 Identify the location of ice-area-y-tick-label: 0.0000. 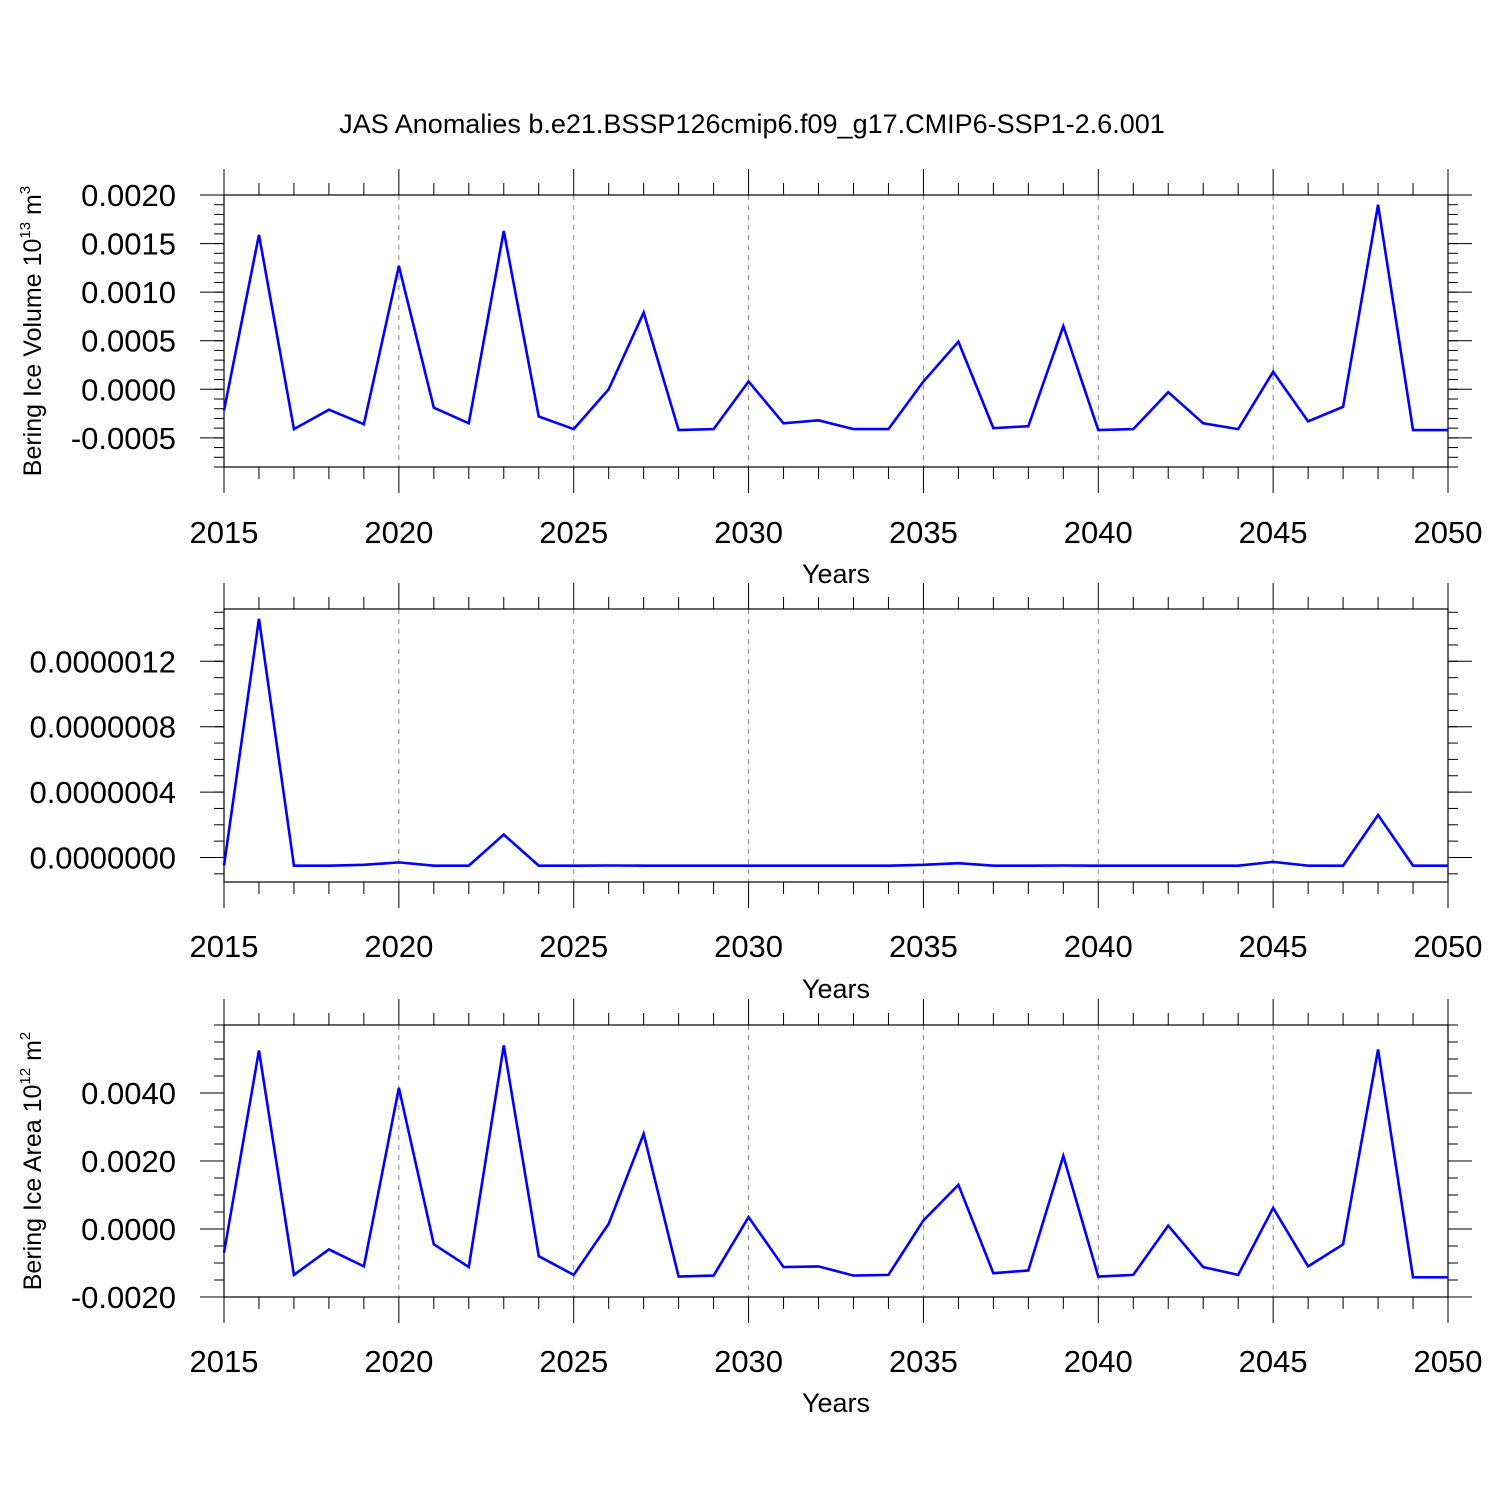
(128, 1229).